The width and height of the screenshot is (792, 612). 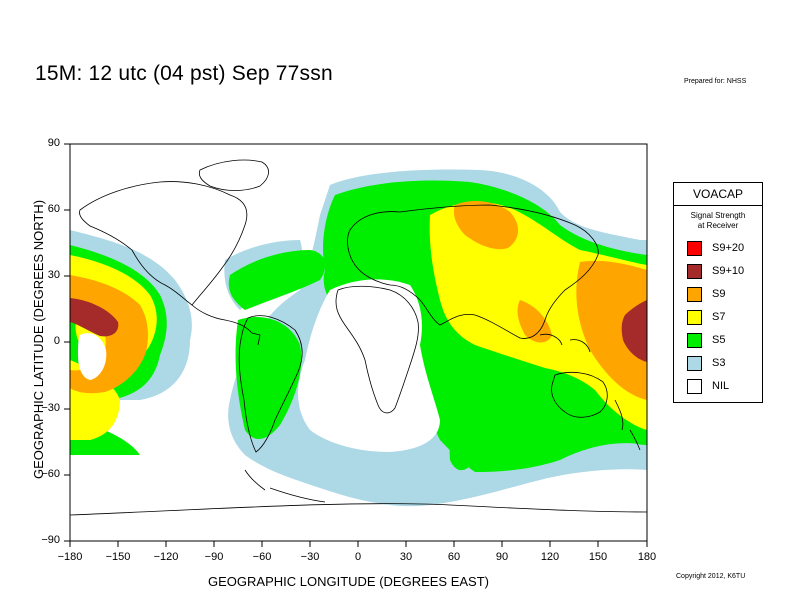 What do you see at coordinates (310, 557) in the screenshot?
I see `x-tick-label: −30` at bounding box center [310, 557].